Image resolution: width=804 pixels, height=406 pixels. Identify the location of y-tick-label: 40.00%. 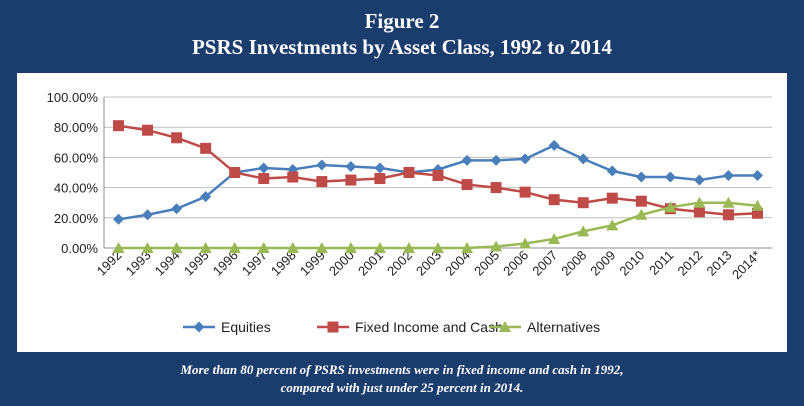
(76, 188).